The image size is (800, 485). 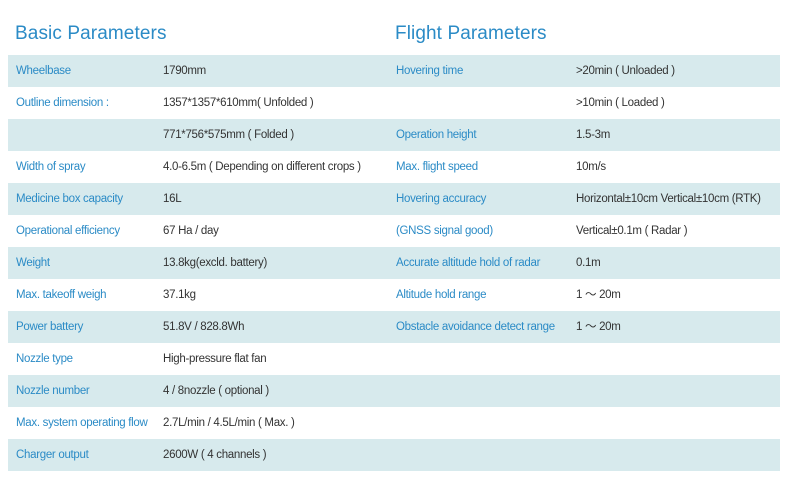 What do you see at coordinates (591, 167) in the screenshot?
I see `flight-param-value: 10m/s` at bounding box center [591, 167].